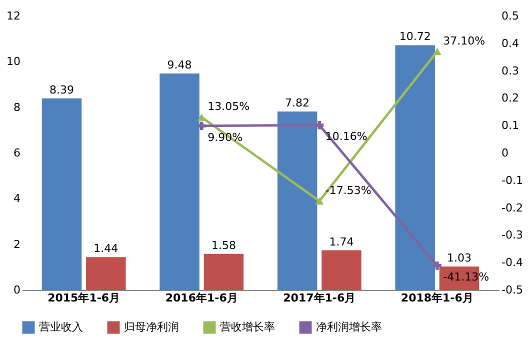  What do you see at coordinates (512, 235) in the screenshot?
I see `y2-tick-label: -0.3` at bounding box center [512, 235].